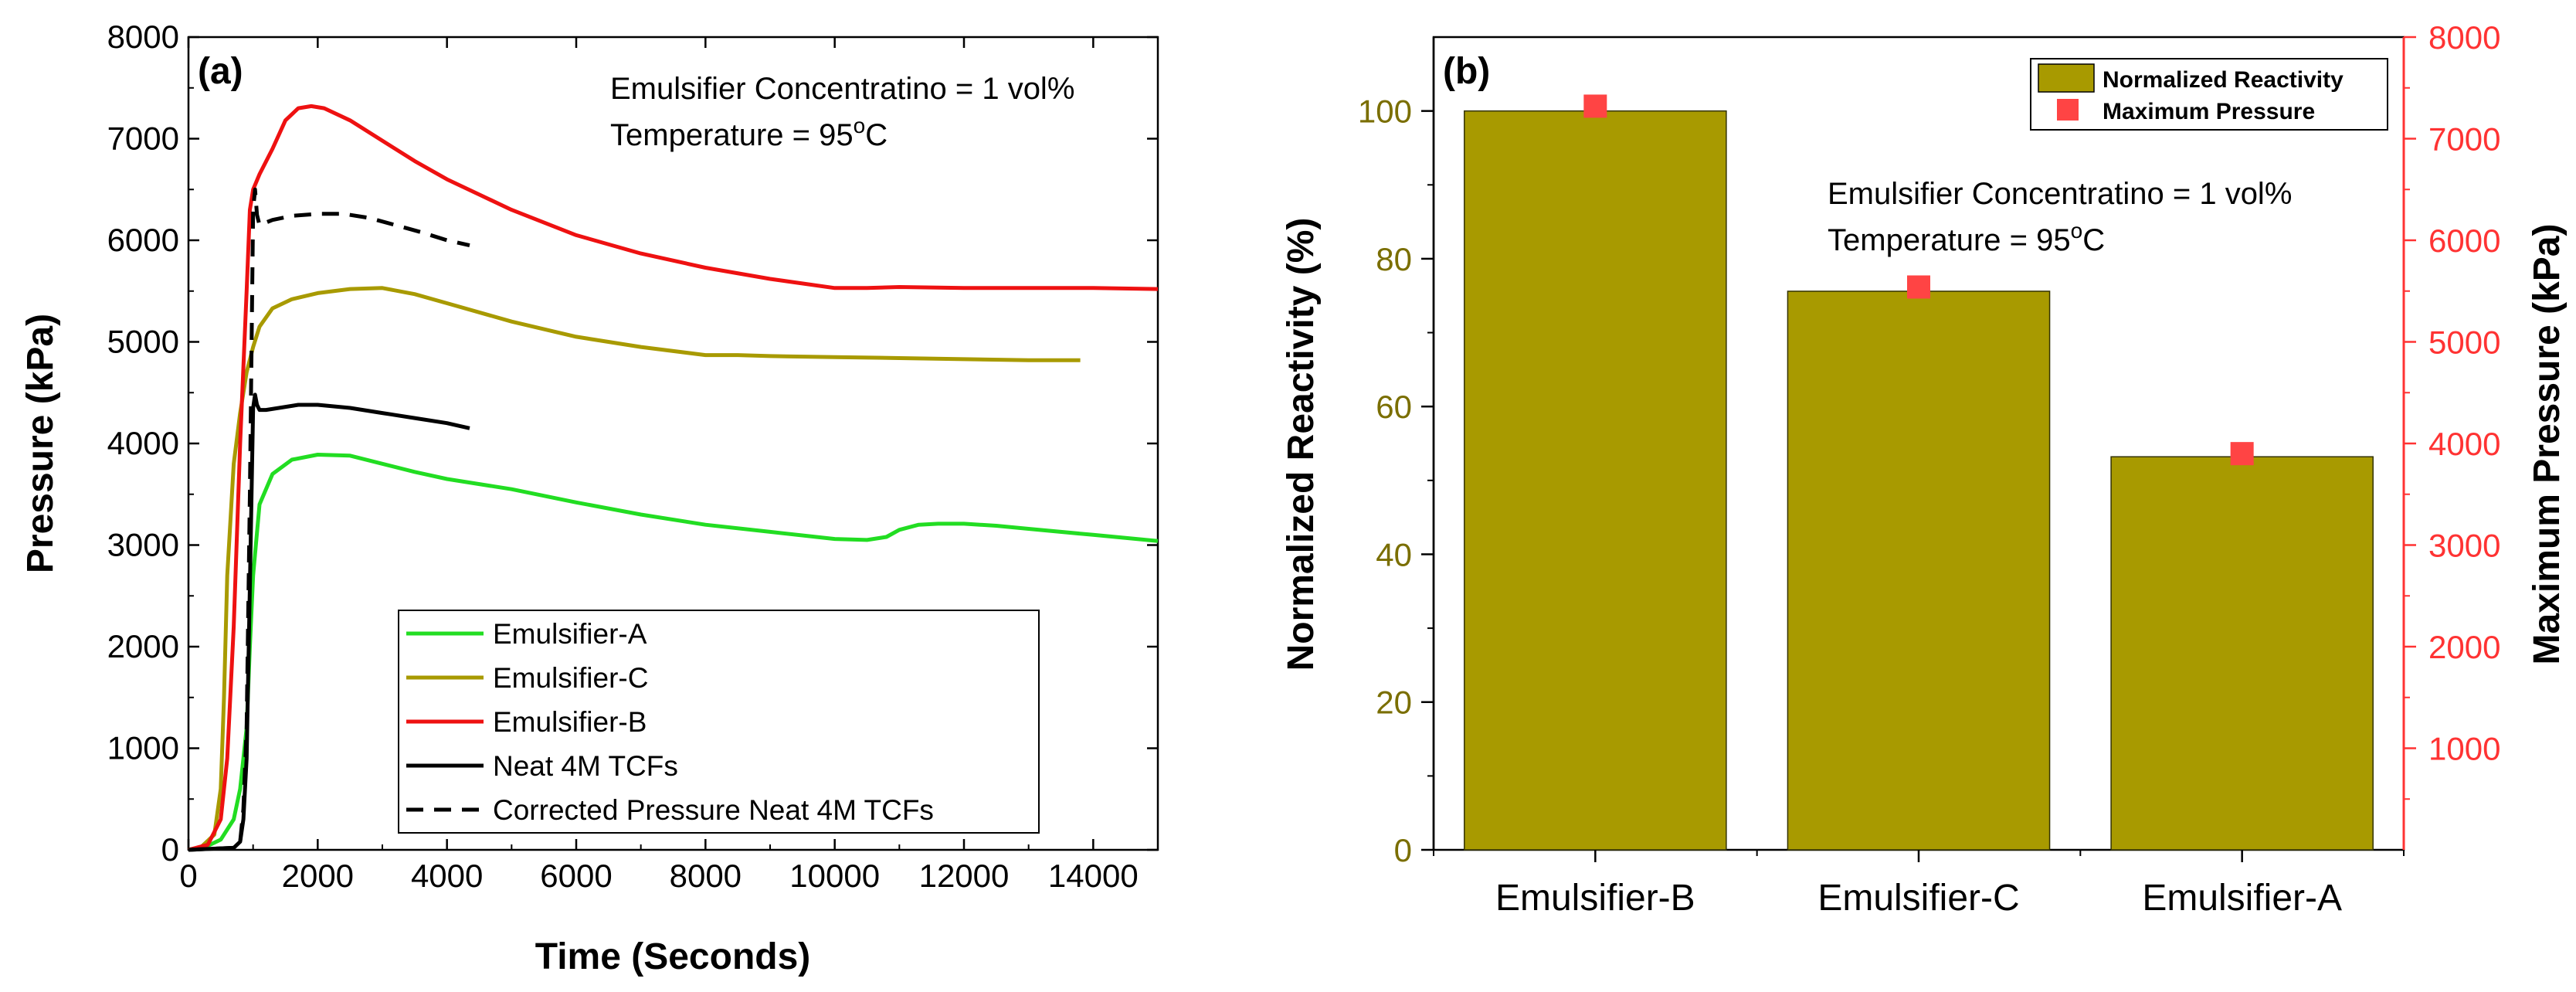 This screenshot has width=2576, height=992. I want to click on y-tick-label-b-right: 2000, so click(2464, 647).